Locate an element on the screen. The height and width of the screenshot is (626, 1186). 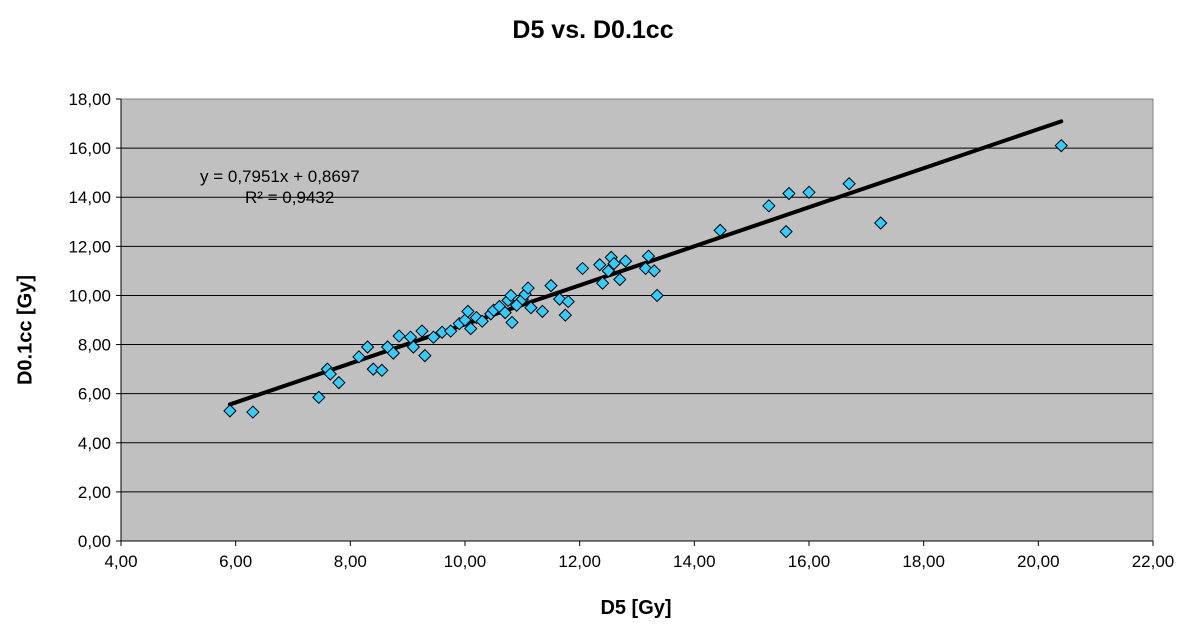
x-tick-label: 6,00 is located at coordinates (235, 561).